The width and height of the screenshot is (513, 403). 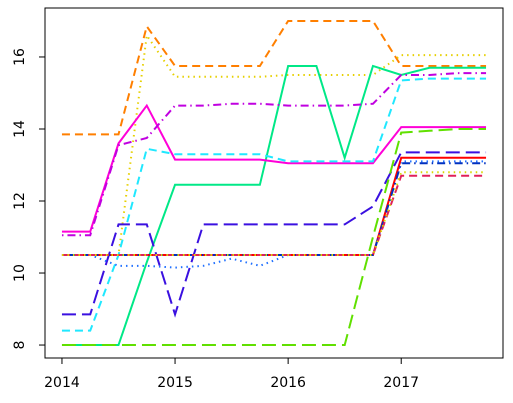 I want to click on x-tick-label: 2015, so click(x=175, y=383).